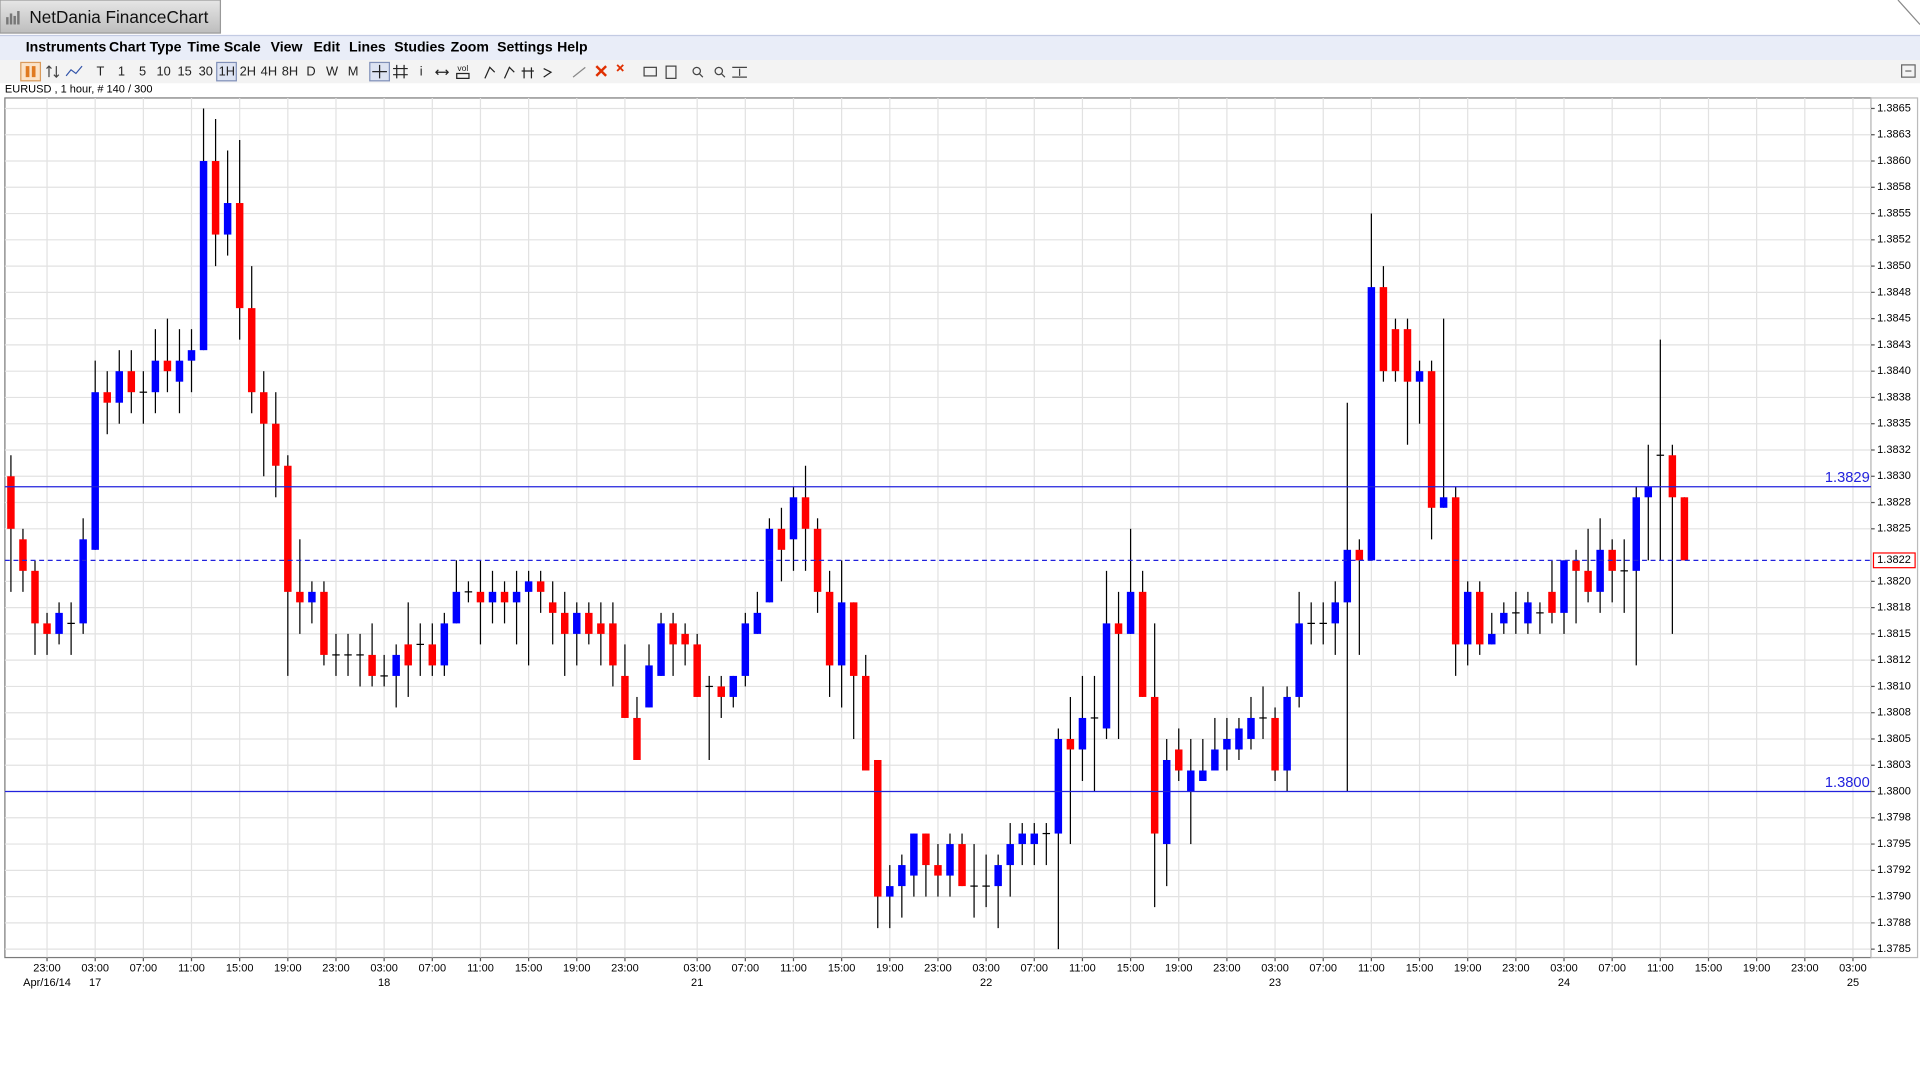 The image size is (1920, 1080). I want to click on y-tick-label: 1.3855, so click(1894, 213).